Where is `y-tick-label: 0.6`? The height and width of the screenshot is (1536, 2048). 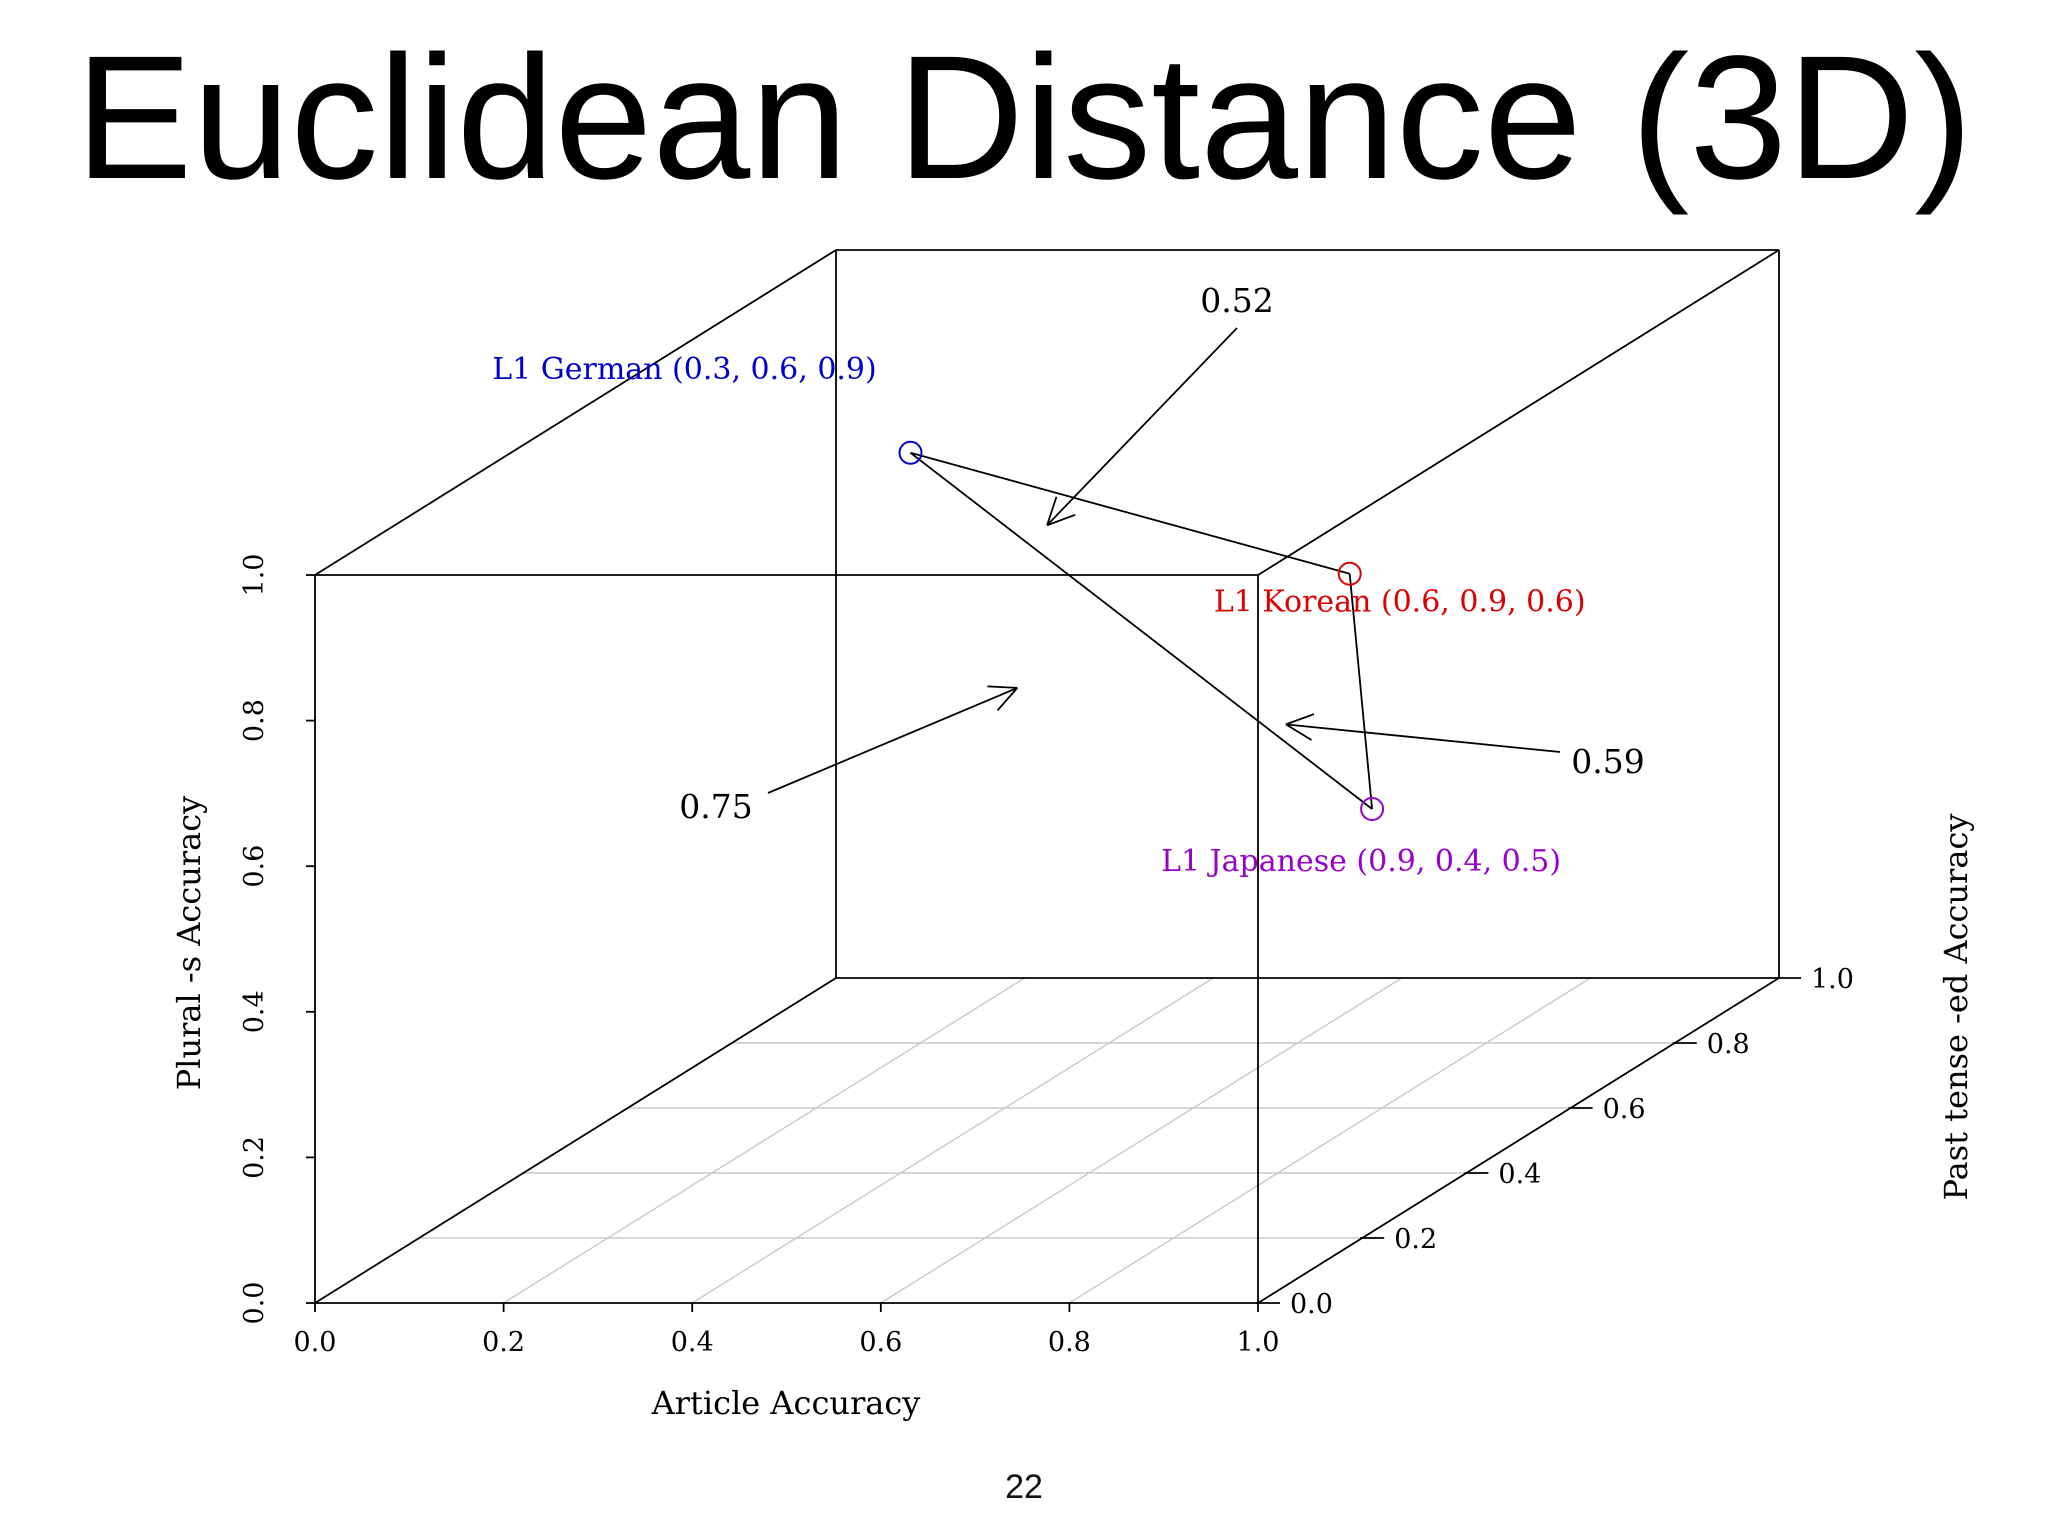
y-tick-label: 0.6 is located at coordinates (1624, 1109).